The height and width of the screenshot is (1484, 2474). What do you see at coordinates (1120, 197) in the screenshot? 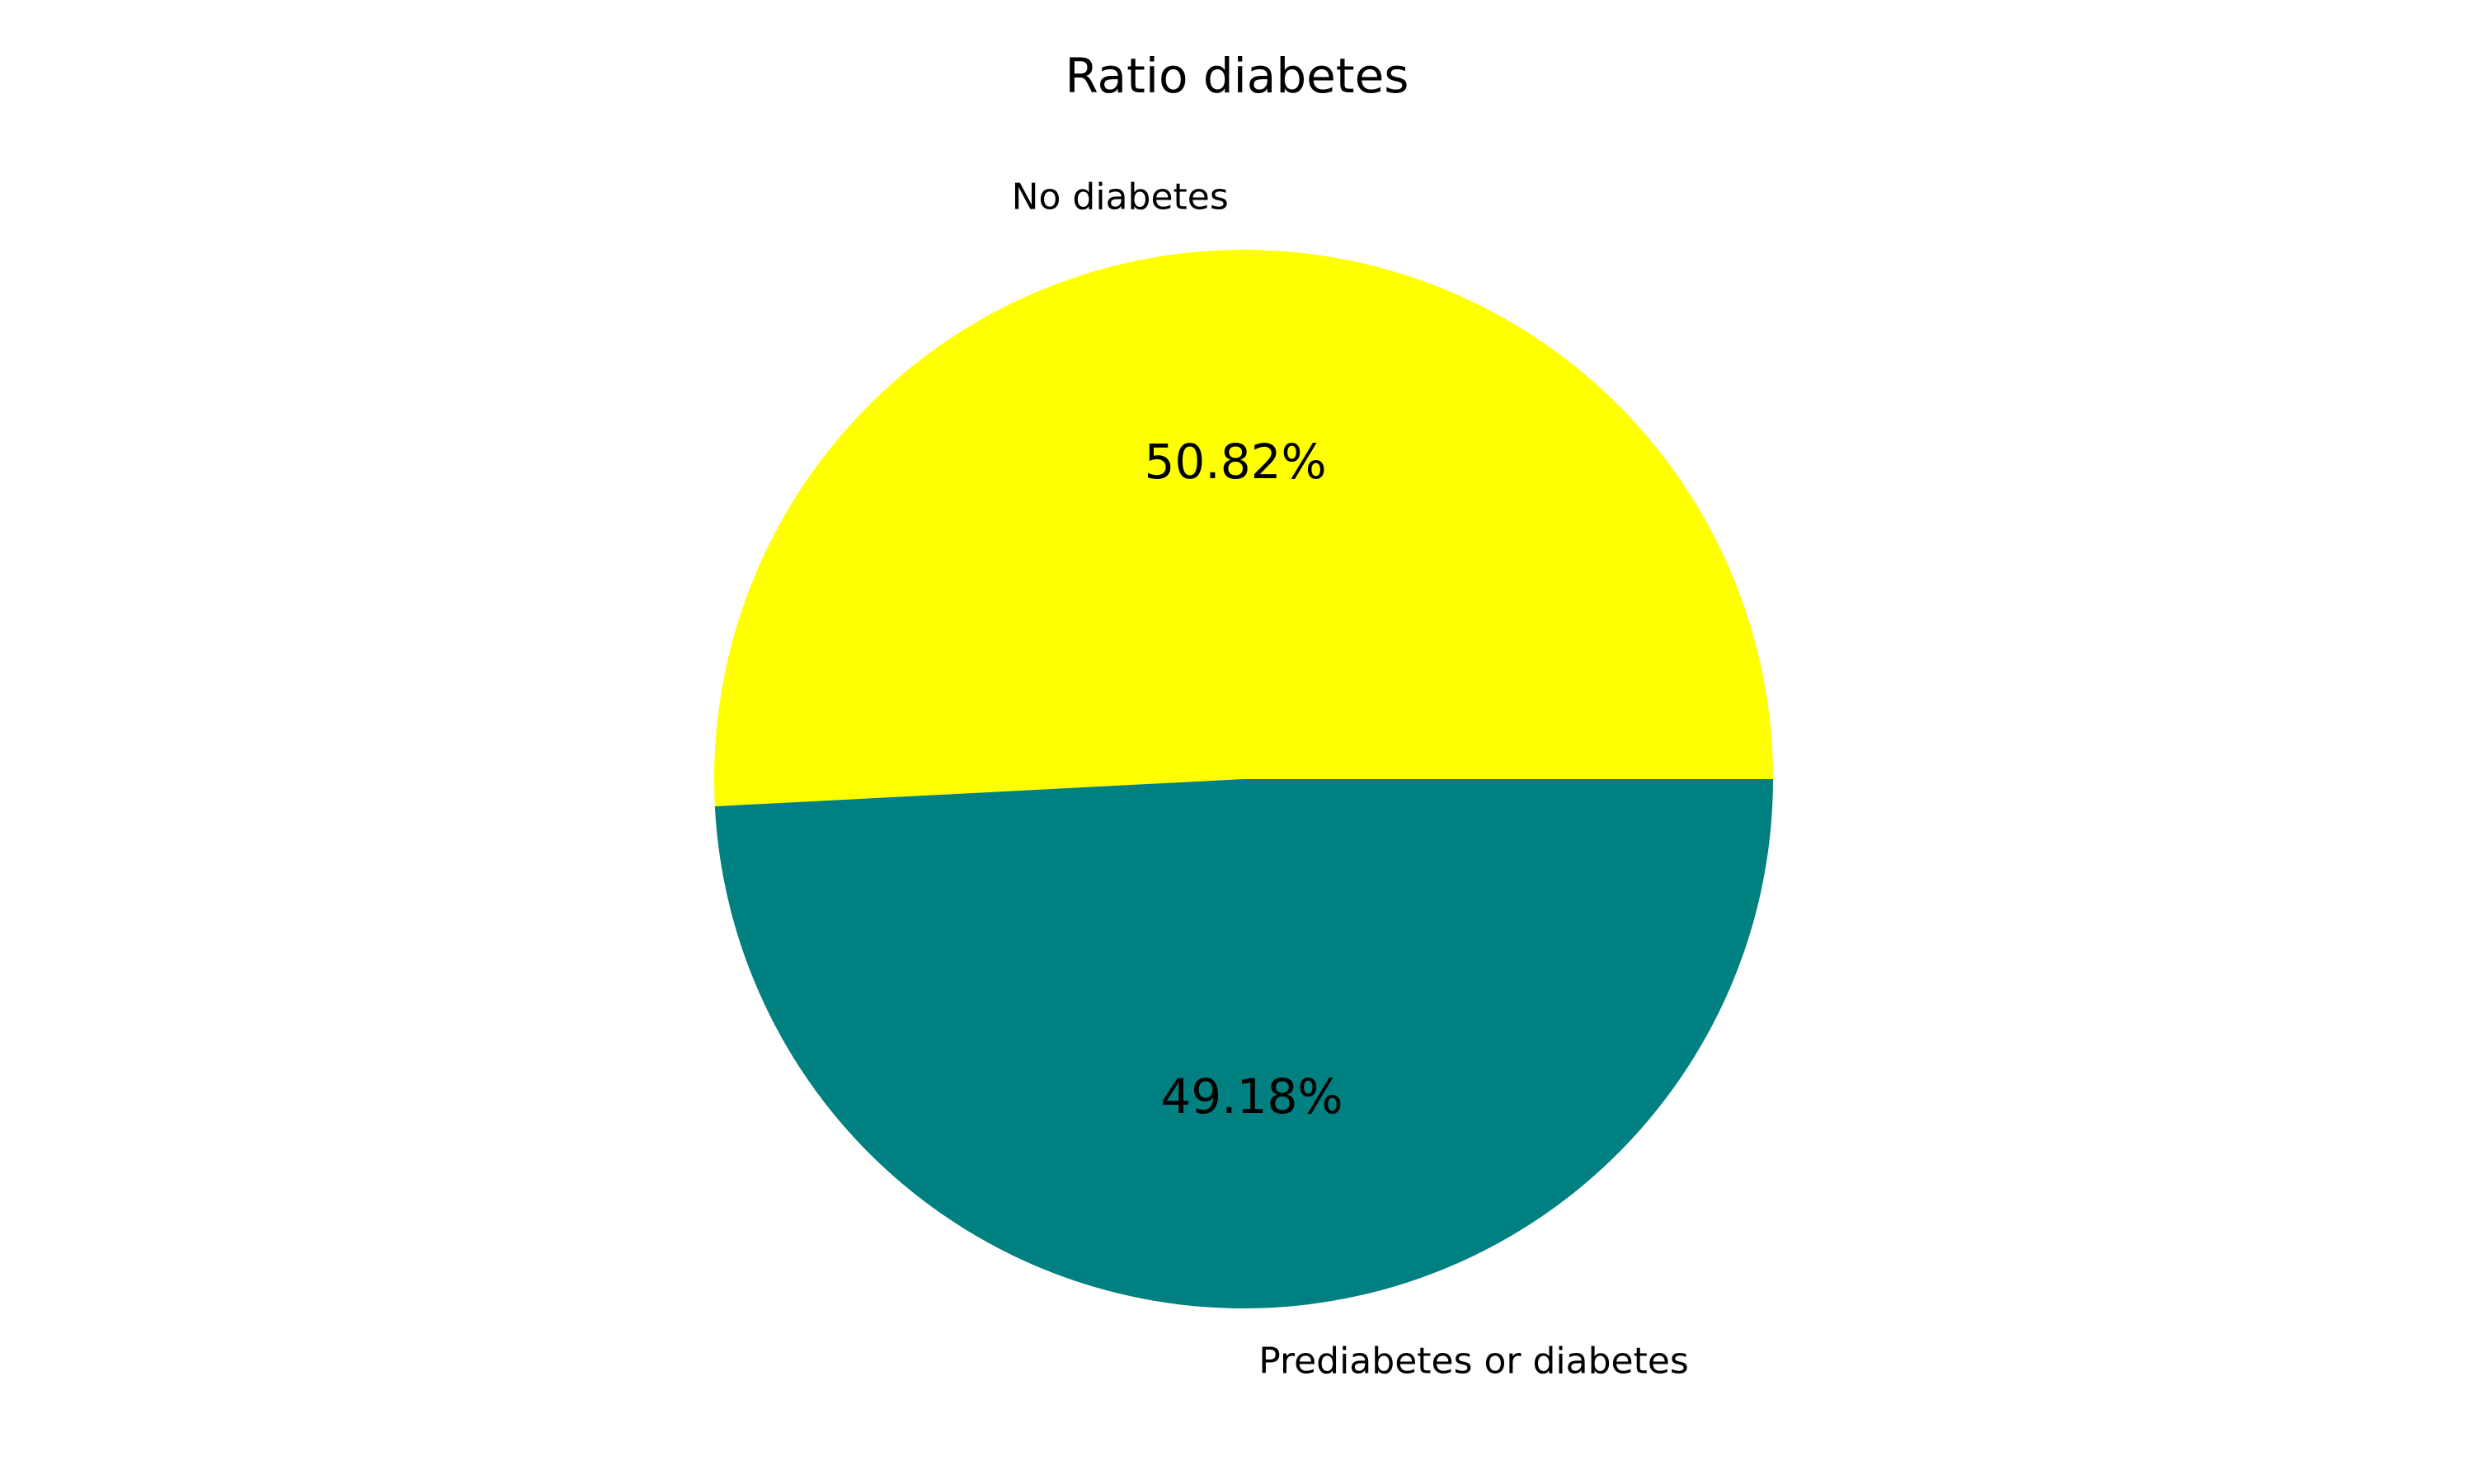
I see `slice-category-label: No diabetes` at bounding box center [1120, 197].